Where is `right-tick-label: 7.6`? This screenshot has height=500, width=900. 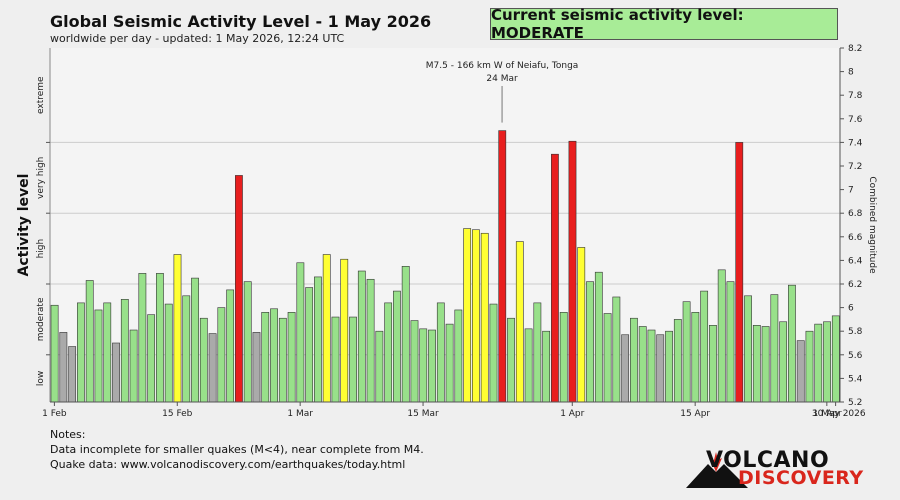
right-tick-label: 7.6 is located at coordinates (855, 120).